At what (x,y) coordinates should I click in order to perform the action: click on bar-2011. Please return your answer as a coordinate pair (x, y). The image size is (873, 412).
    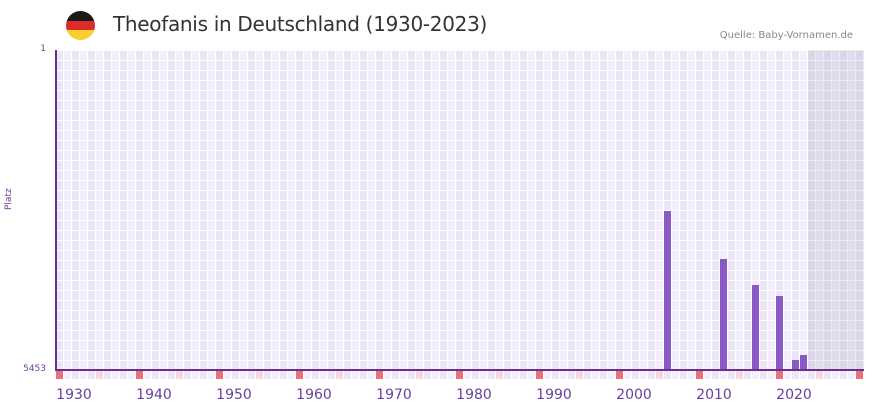
    Looking at the image, I should click on (723, 314).